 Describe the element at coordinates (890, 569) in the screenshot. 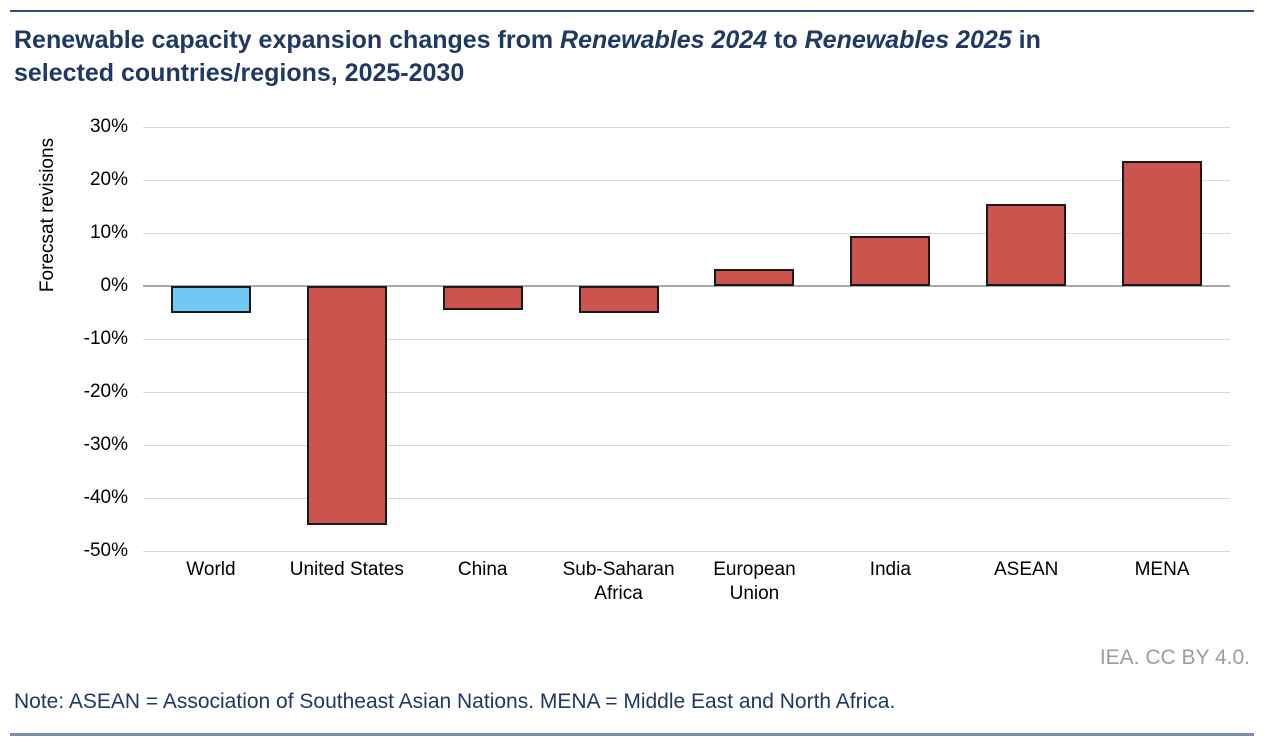

I see `x-tick-label: India` at that location.